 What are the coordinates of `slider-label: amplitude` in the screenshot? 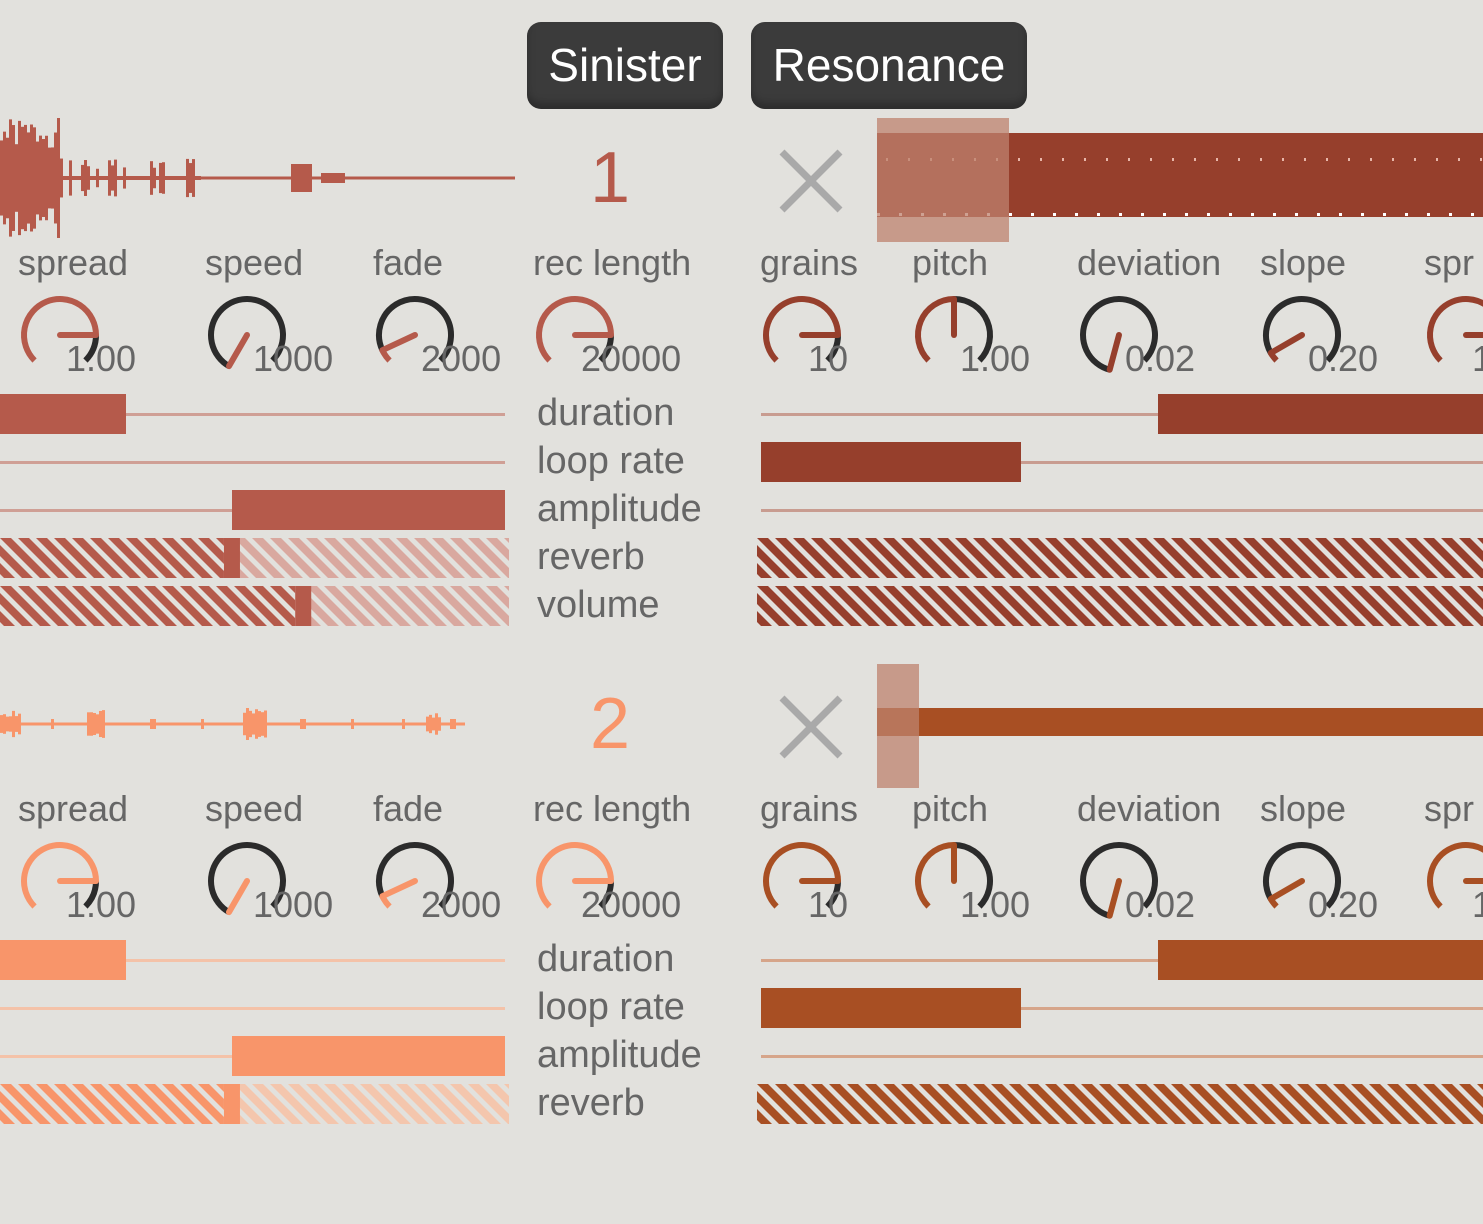 It's located at (619, 509).